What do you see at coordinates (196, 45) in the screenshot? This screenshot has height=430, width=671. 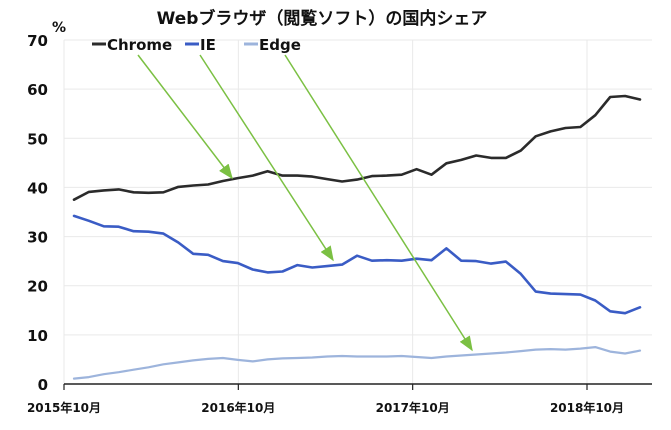 I see `legend: Chrome IE Edge` at bounding box center [196, 45].